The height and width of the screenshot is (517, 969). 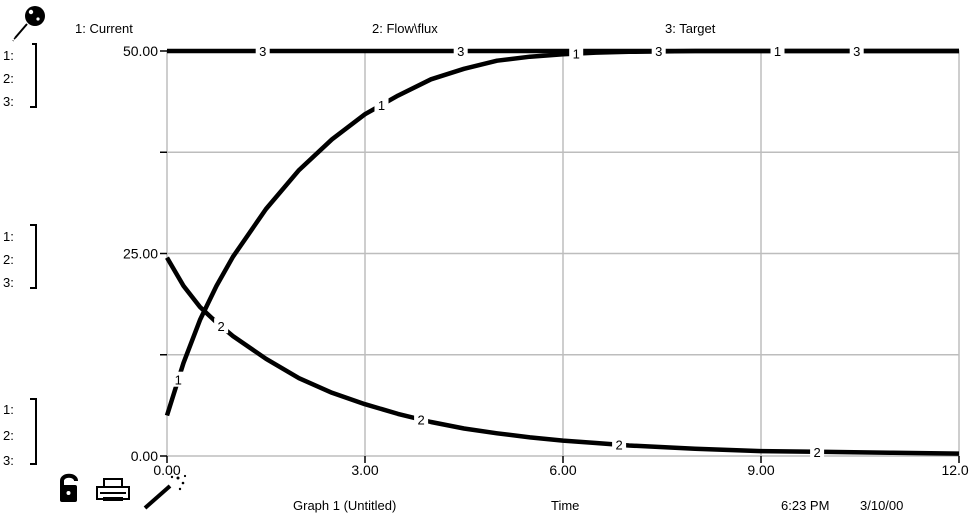 What do you see at coordinates (166, 470) in the screenshot?
I see `x-tick-label: 0.00` at bounding box center [166, 470].